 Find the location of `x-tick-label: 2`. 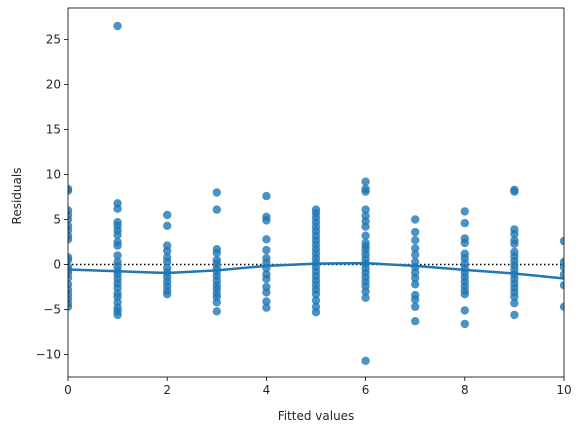

x-tick-label: 2 is located at coordinates (167, 390).